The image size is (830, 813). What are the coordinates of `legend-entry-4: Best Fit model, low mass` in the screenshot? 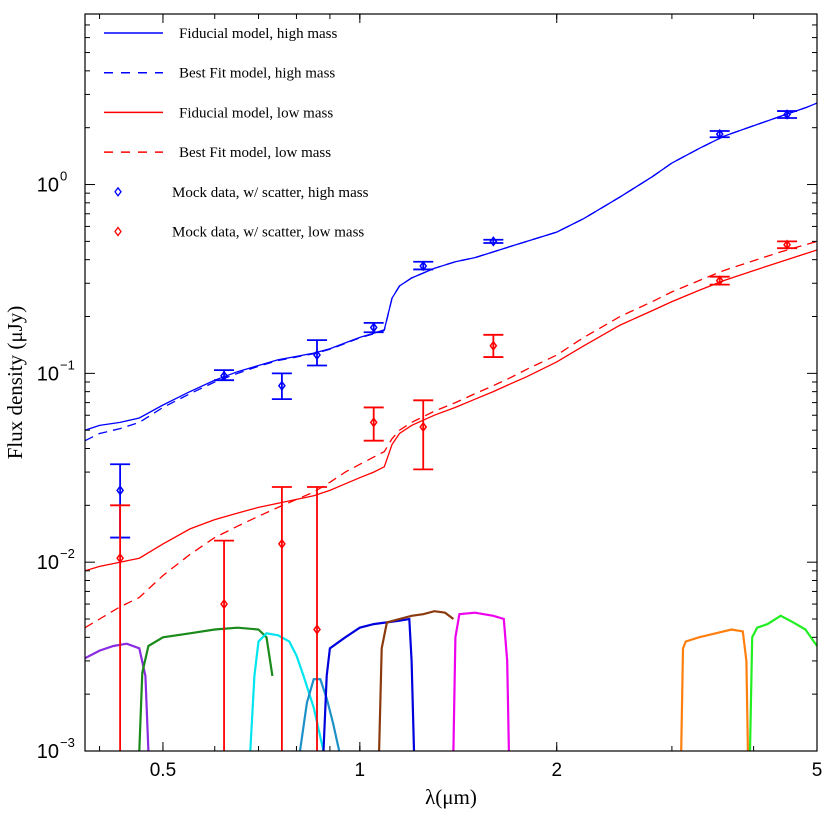 It's located at (217, 153).